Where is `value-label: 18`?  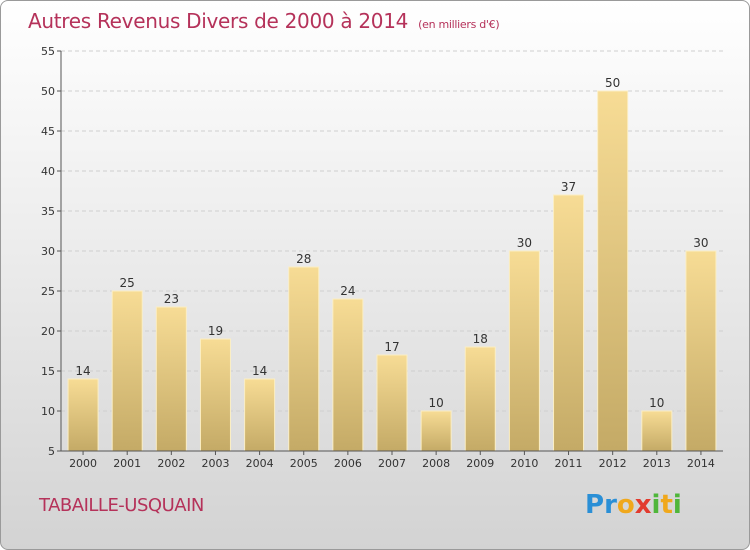 value-label: 18 is located at coordinates (480, 339).